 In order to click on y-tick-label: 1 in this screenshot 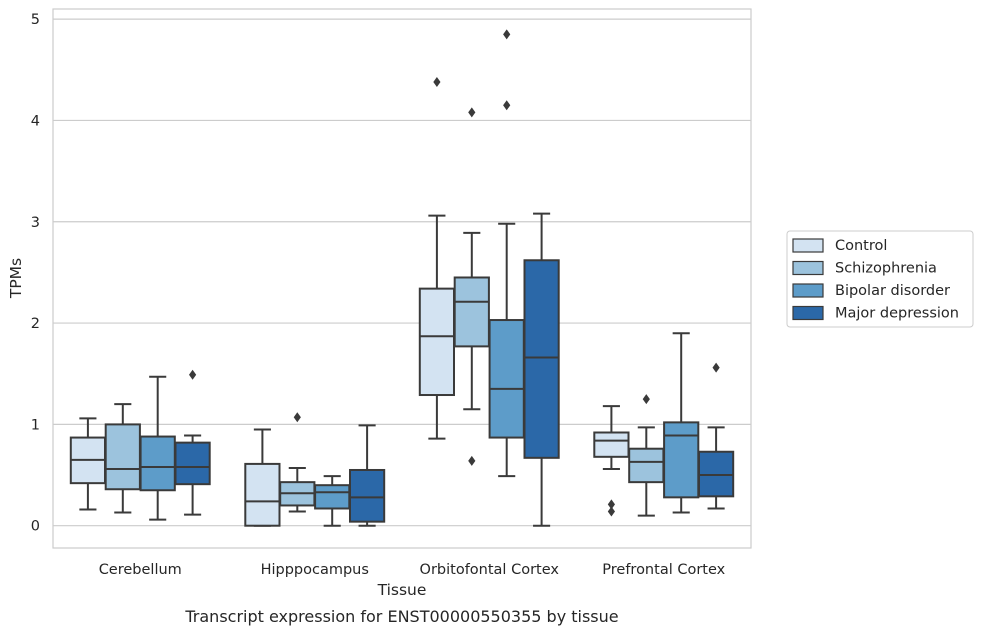, I will do `click(35, 425)`.